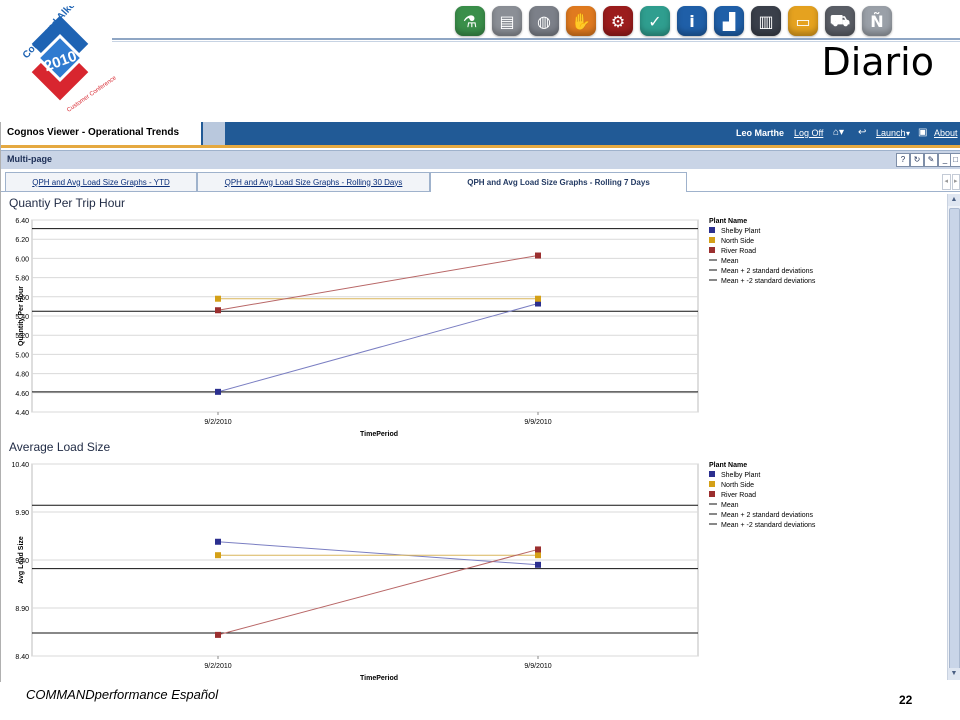  I want to click on chart-2-legend-title: Plant Name, so click(728, 465).